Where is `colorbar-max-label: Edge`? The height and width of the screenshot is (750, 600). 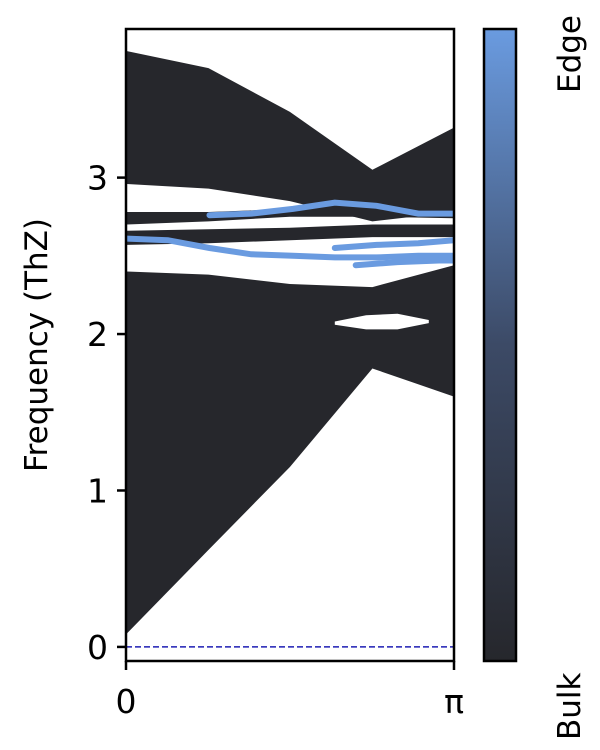 colorbar-max-label: Edge is located at coordinates (570, 54).